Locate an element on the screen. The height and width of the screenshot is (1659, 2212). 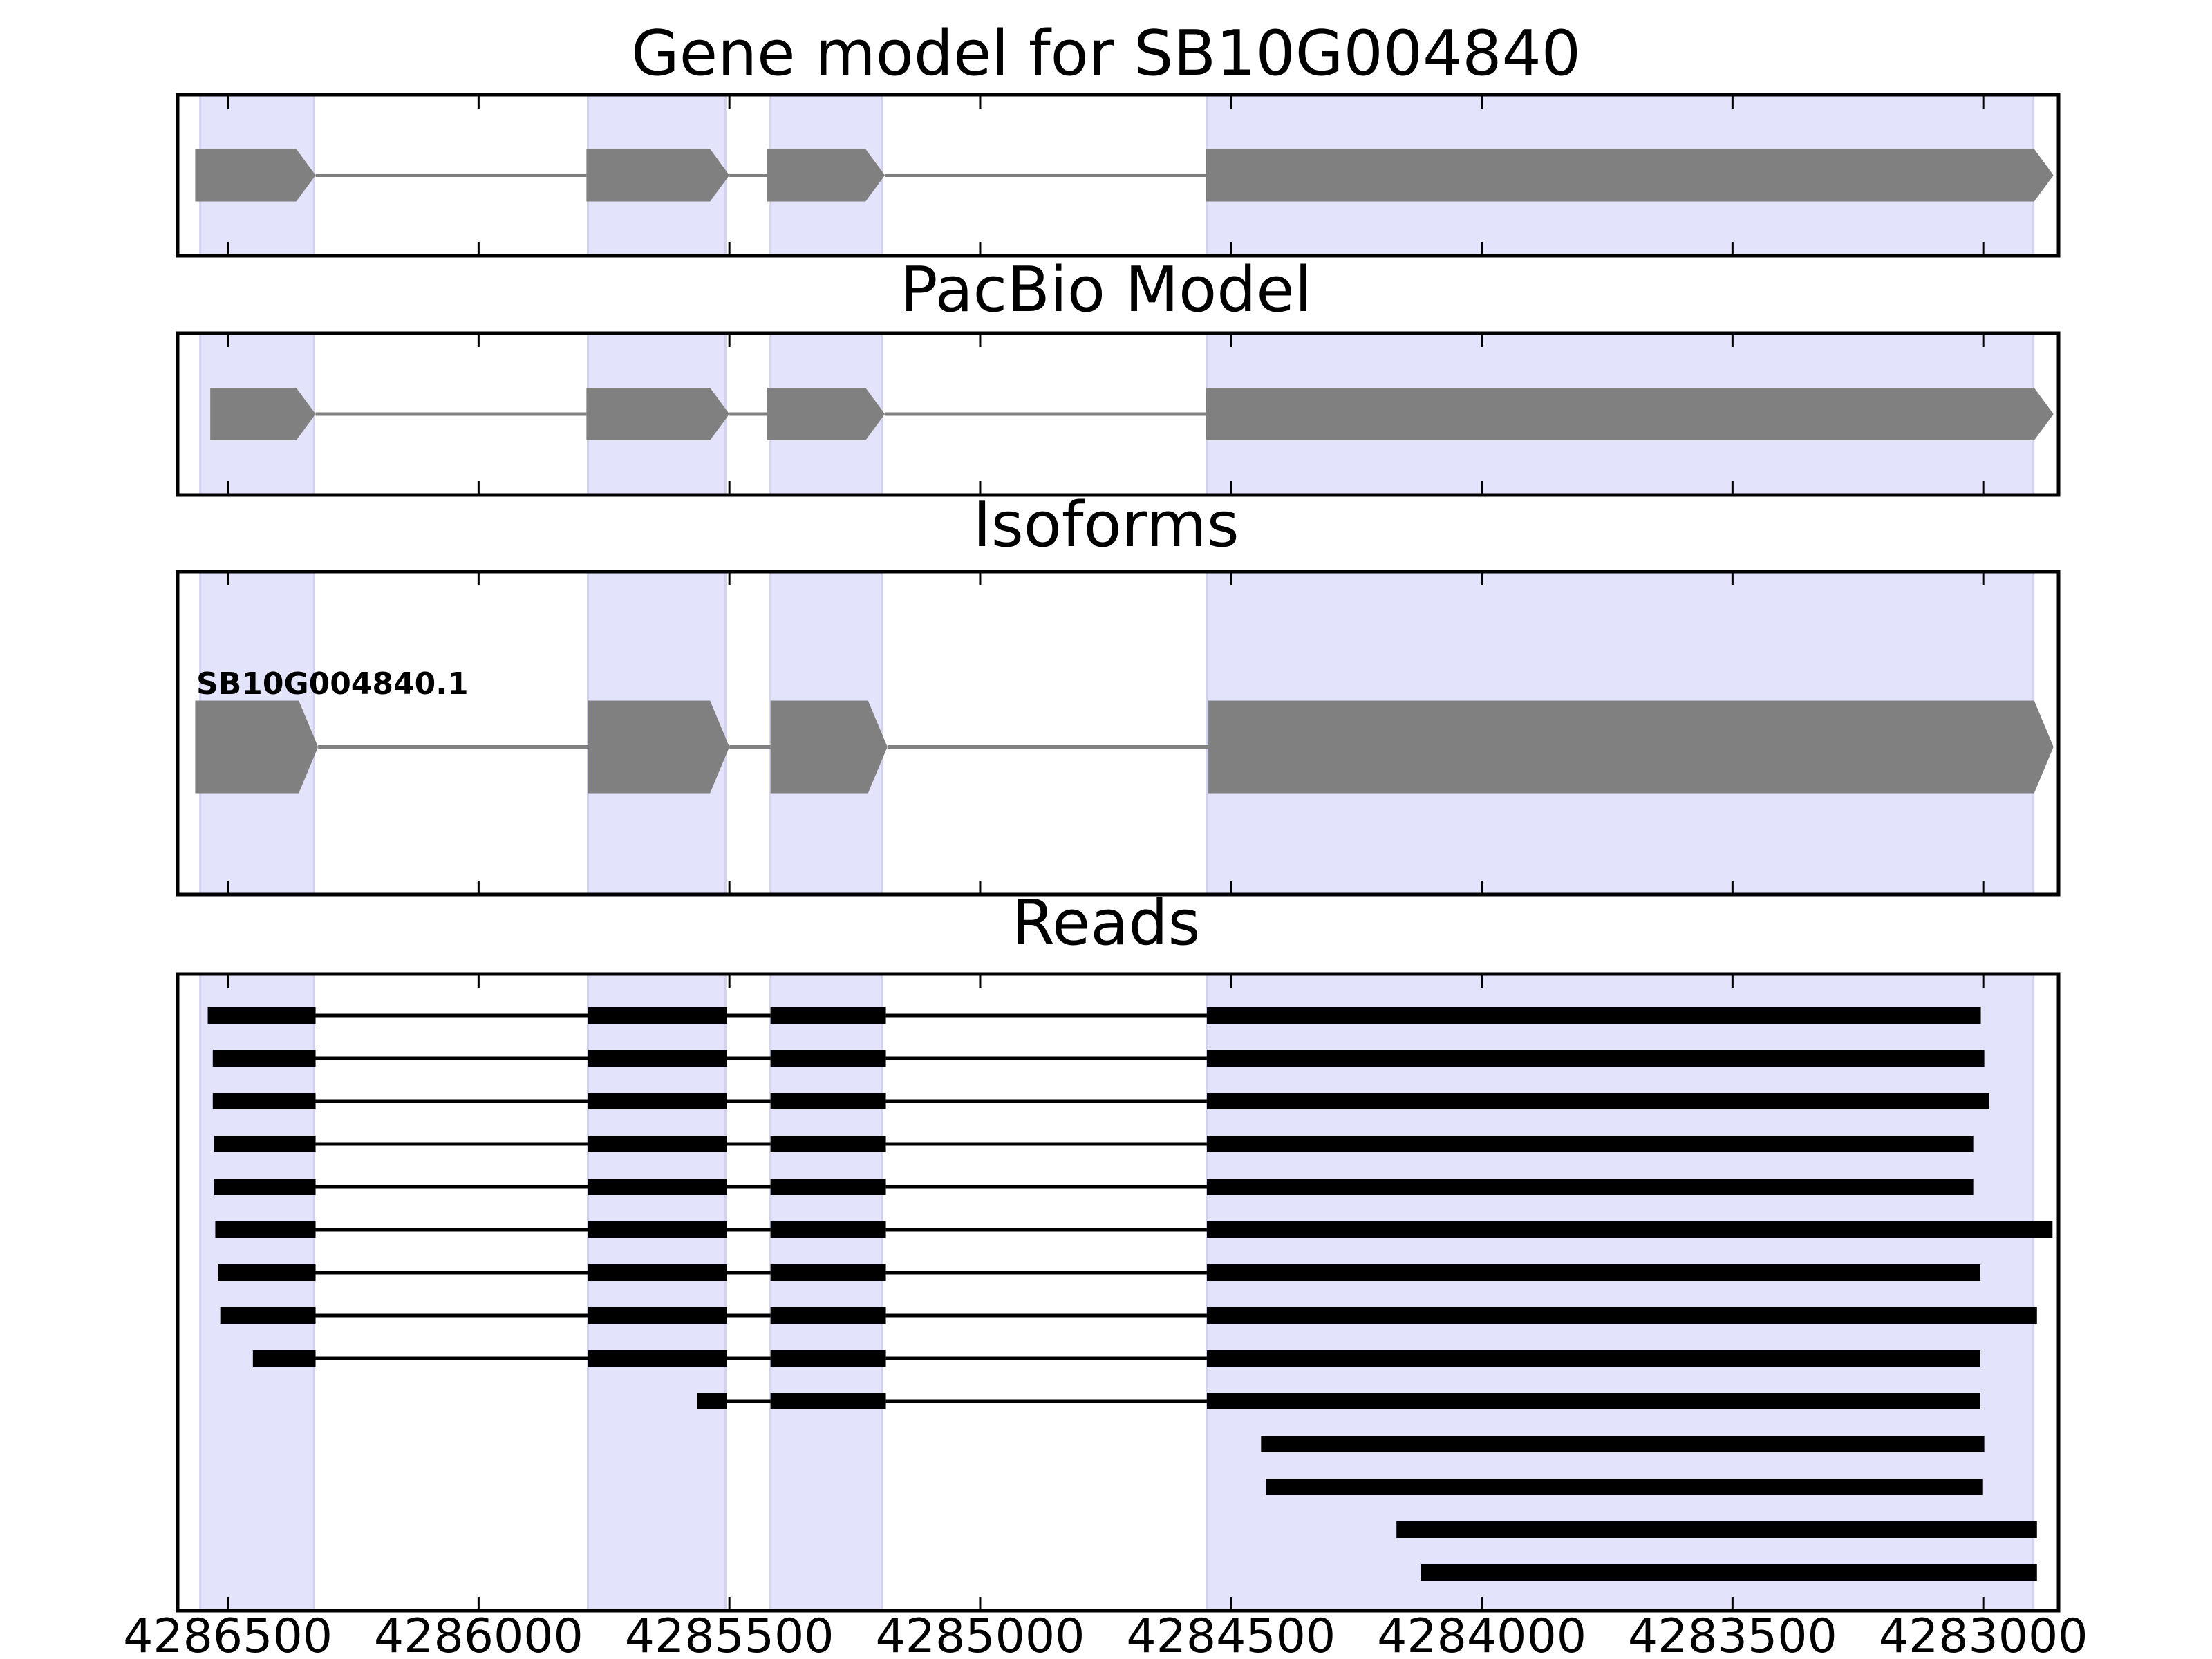
pacbio-model-panel is located at coordinates (1118, 414).